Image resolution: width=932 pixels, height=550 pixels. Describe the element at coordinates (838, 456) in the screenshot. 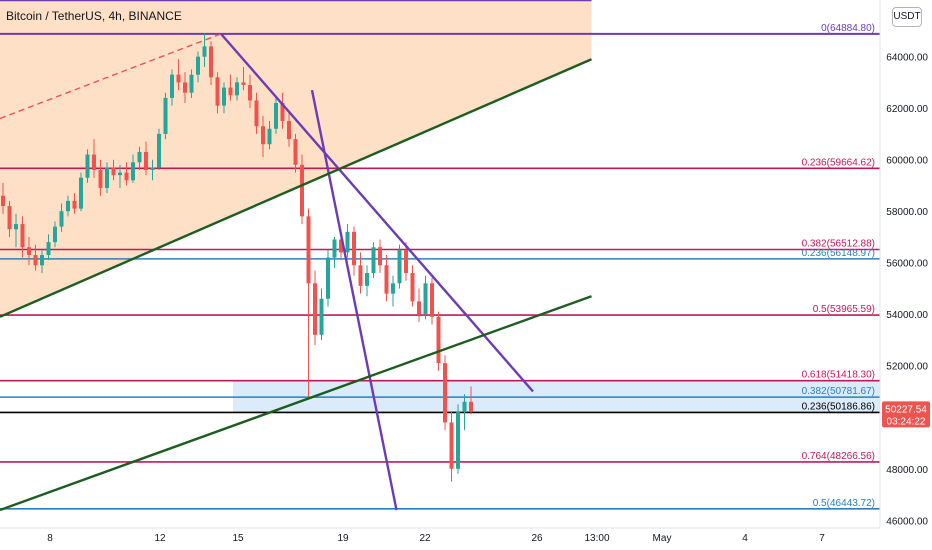

I see `fib-label: 0.764(48266.56)` at that location.